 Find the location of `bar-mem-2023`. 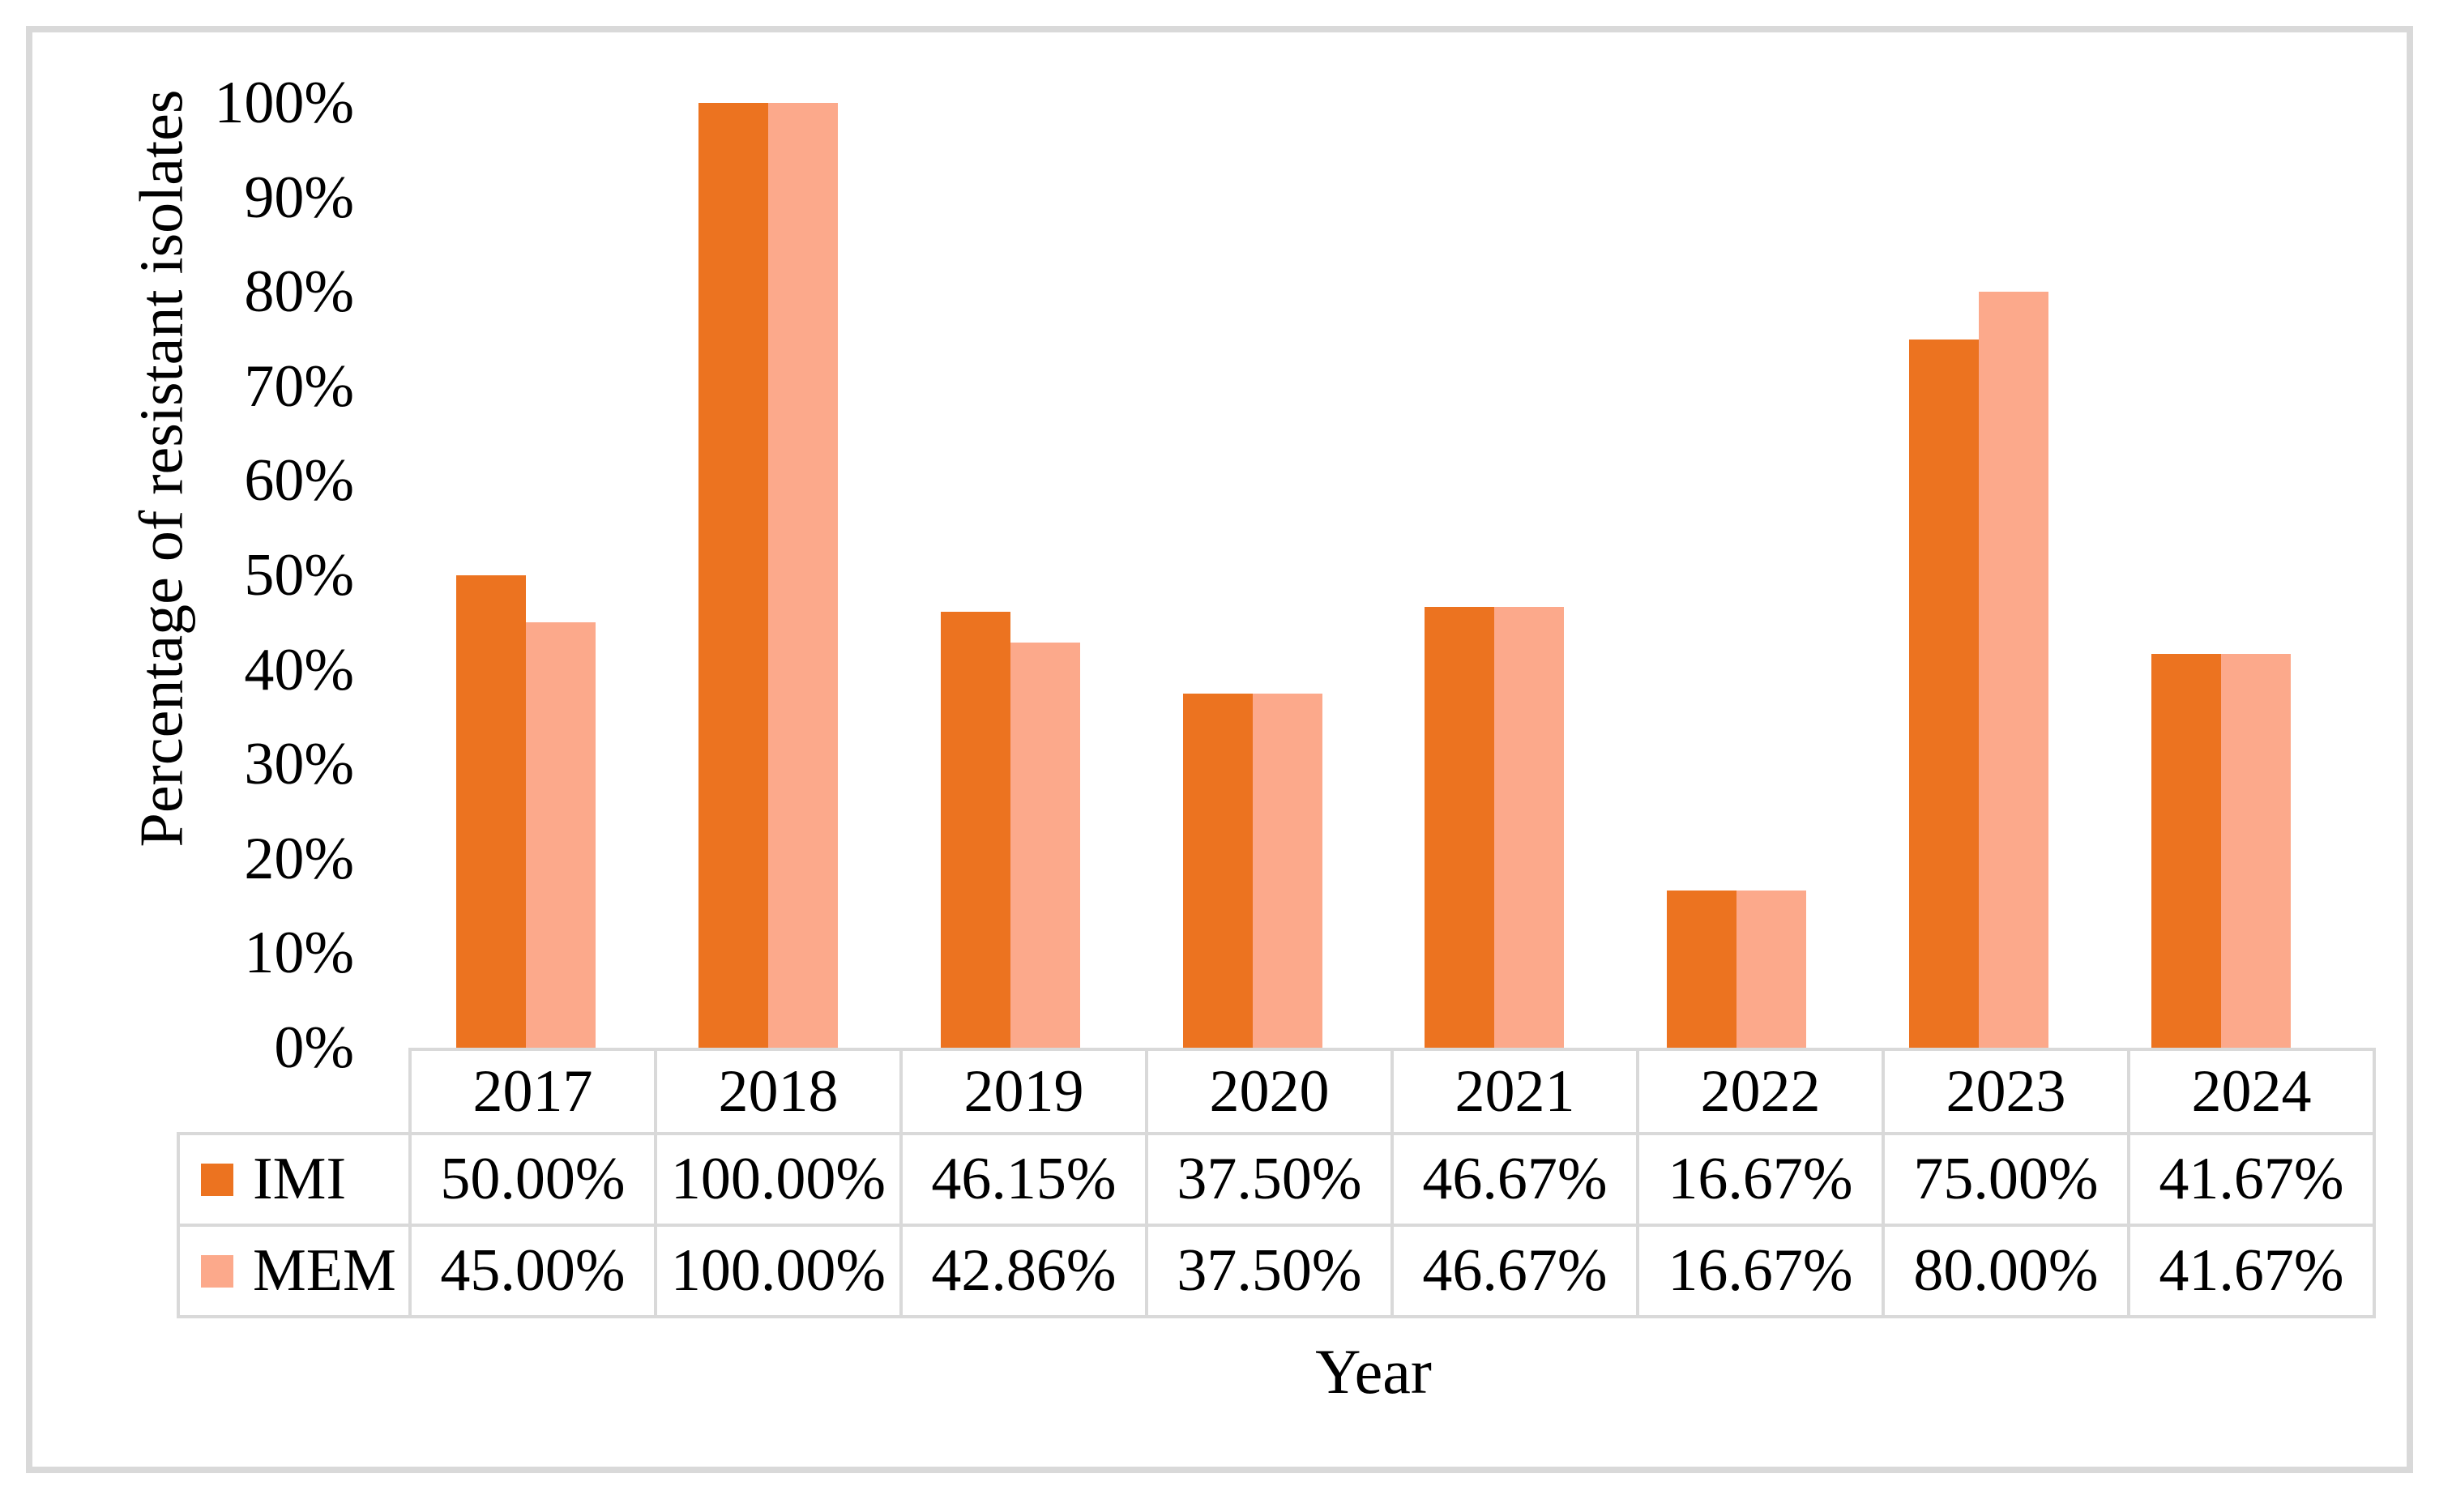

bar-mem-2023 is located at coordinates (2013, 670).